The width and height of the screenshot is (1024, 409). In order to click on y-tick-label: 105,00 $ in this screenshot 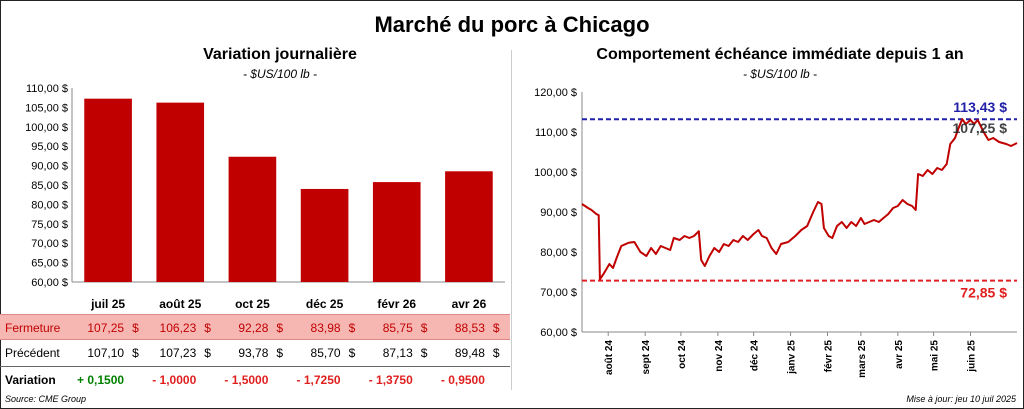, I will do `click(46, 108)`.